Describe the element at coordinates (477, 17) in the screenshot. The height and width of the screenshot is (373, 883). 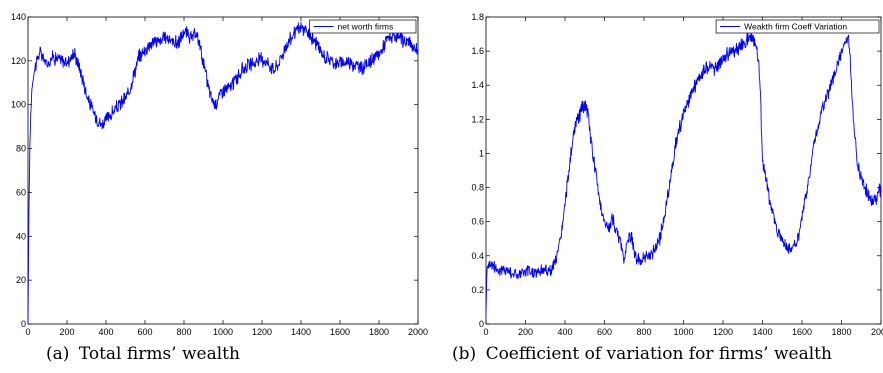
I see `y-tick-label: 1.8` at that location.